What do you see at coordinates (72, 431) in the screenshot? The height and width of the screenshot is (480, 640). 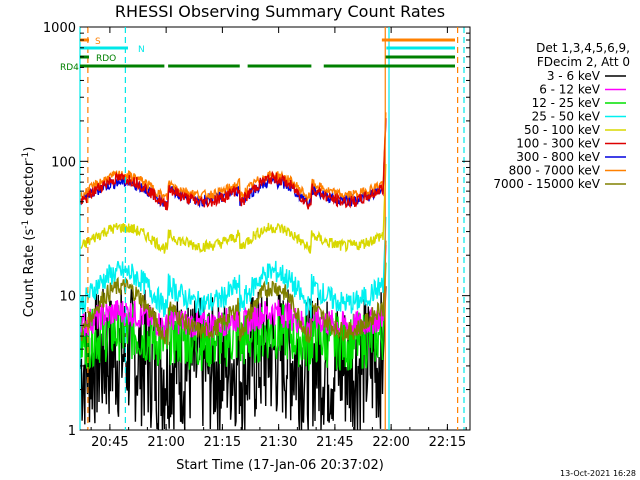 I see `y-tick-label: 1` at bounding box center [72, 431].